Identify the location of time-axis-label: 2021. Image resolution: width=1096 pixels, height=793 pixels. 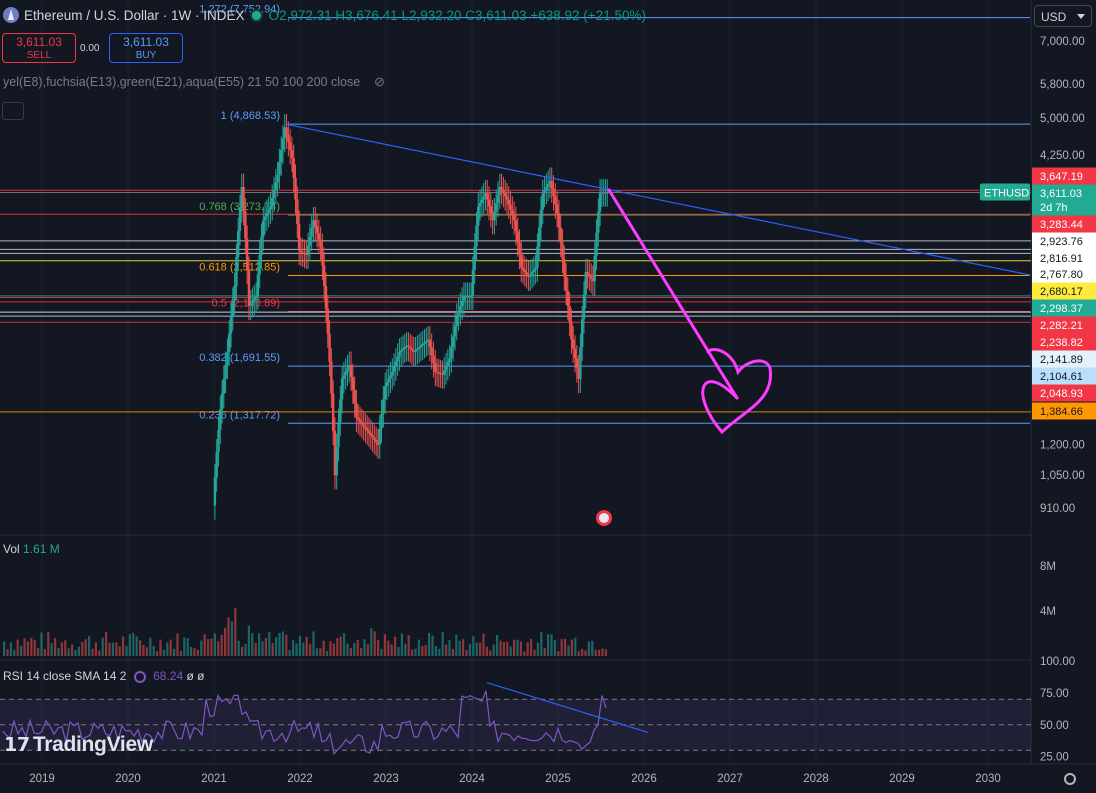
(214, 779).